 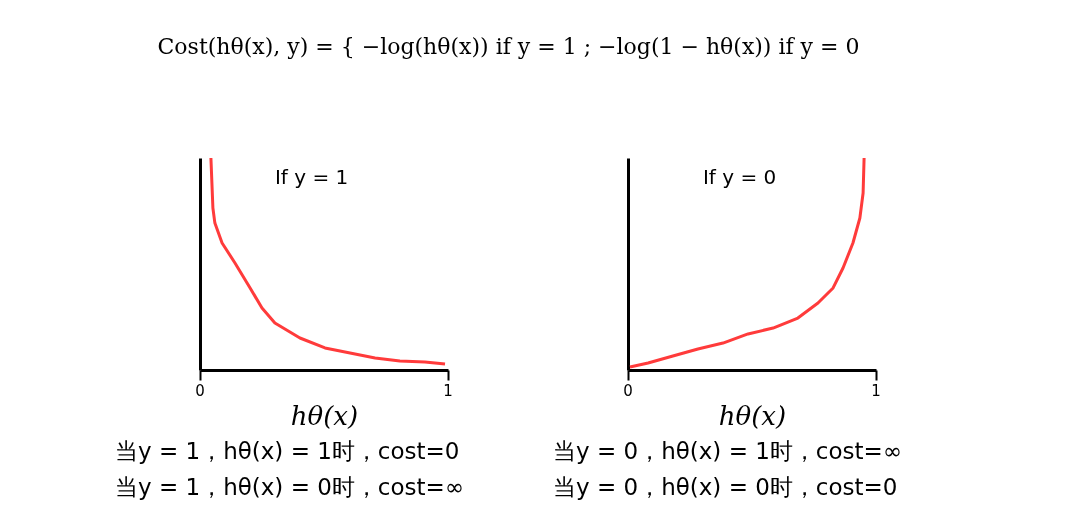 What do you see at coordinates (311, 177) in the screenshot?
I see `annotation: If y = 1` at bounding box center [311, 177].